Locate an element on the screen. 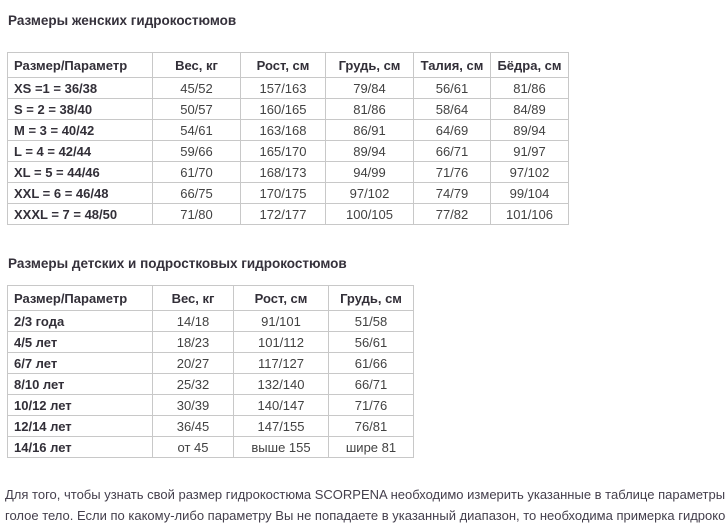  size-cell: 66/75 is located at coordinates (196, 193).